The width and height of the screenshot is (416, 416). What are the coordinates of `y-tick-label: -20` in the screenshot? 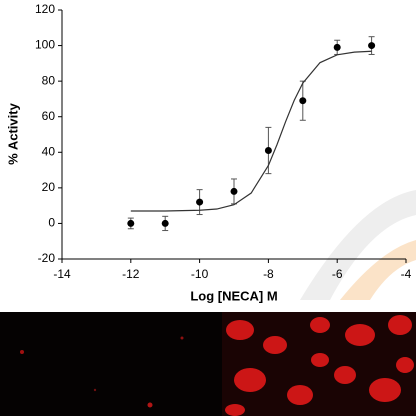 It's located at (47, 258).